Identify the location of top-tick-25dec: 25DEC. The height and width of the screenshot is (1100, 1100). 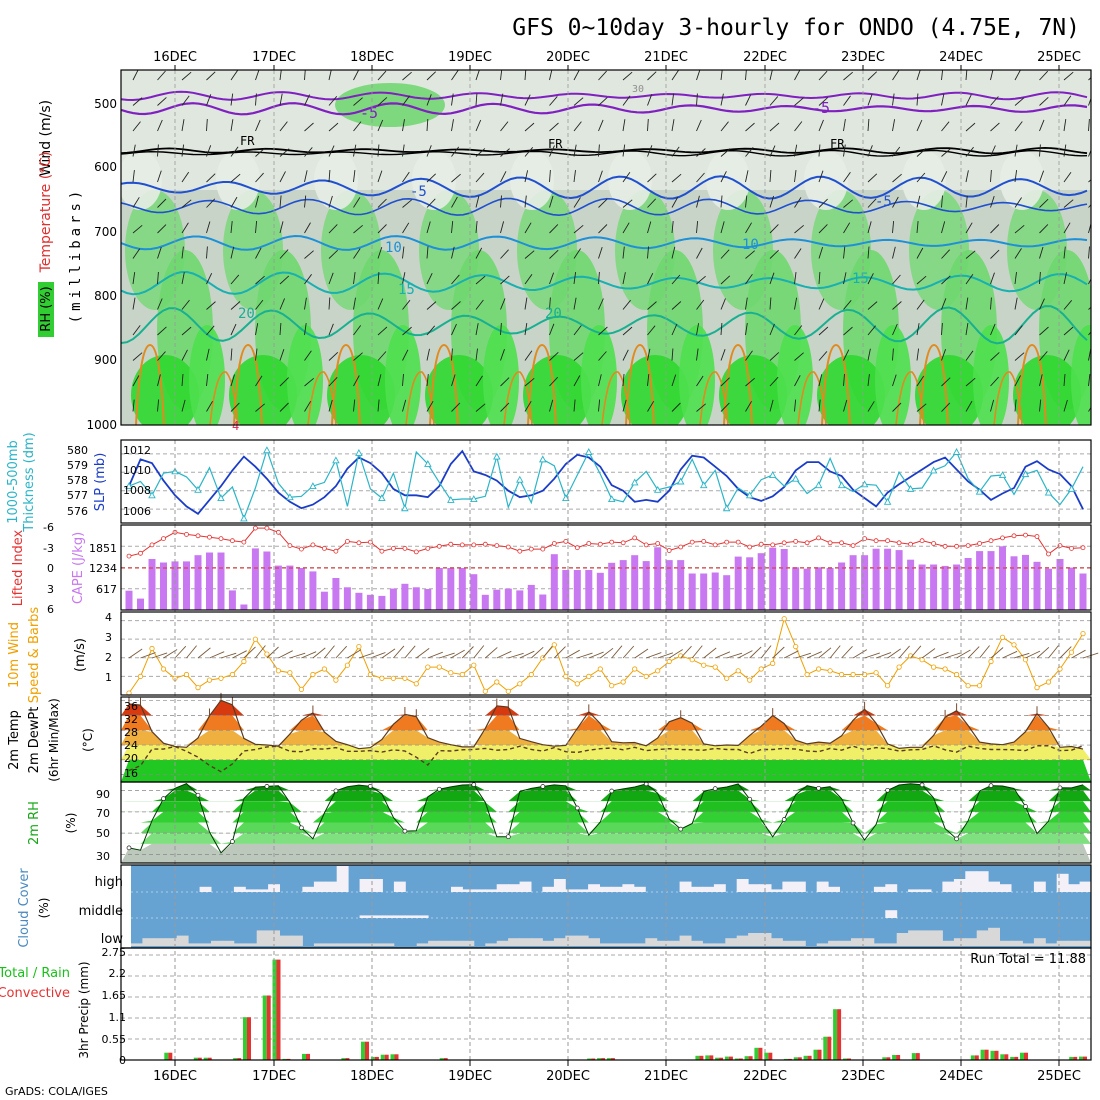
(1059, 57).